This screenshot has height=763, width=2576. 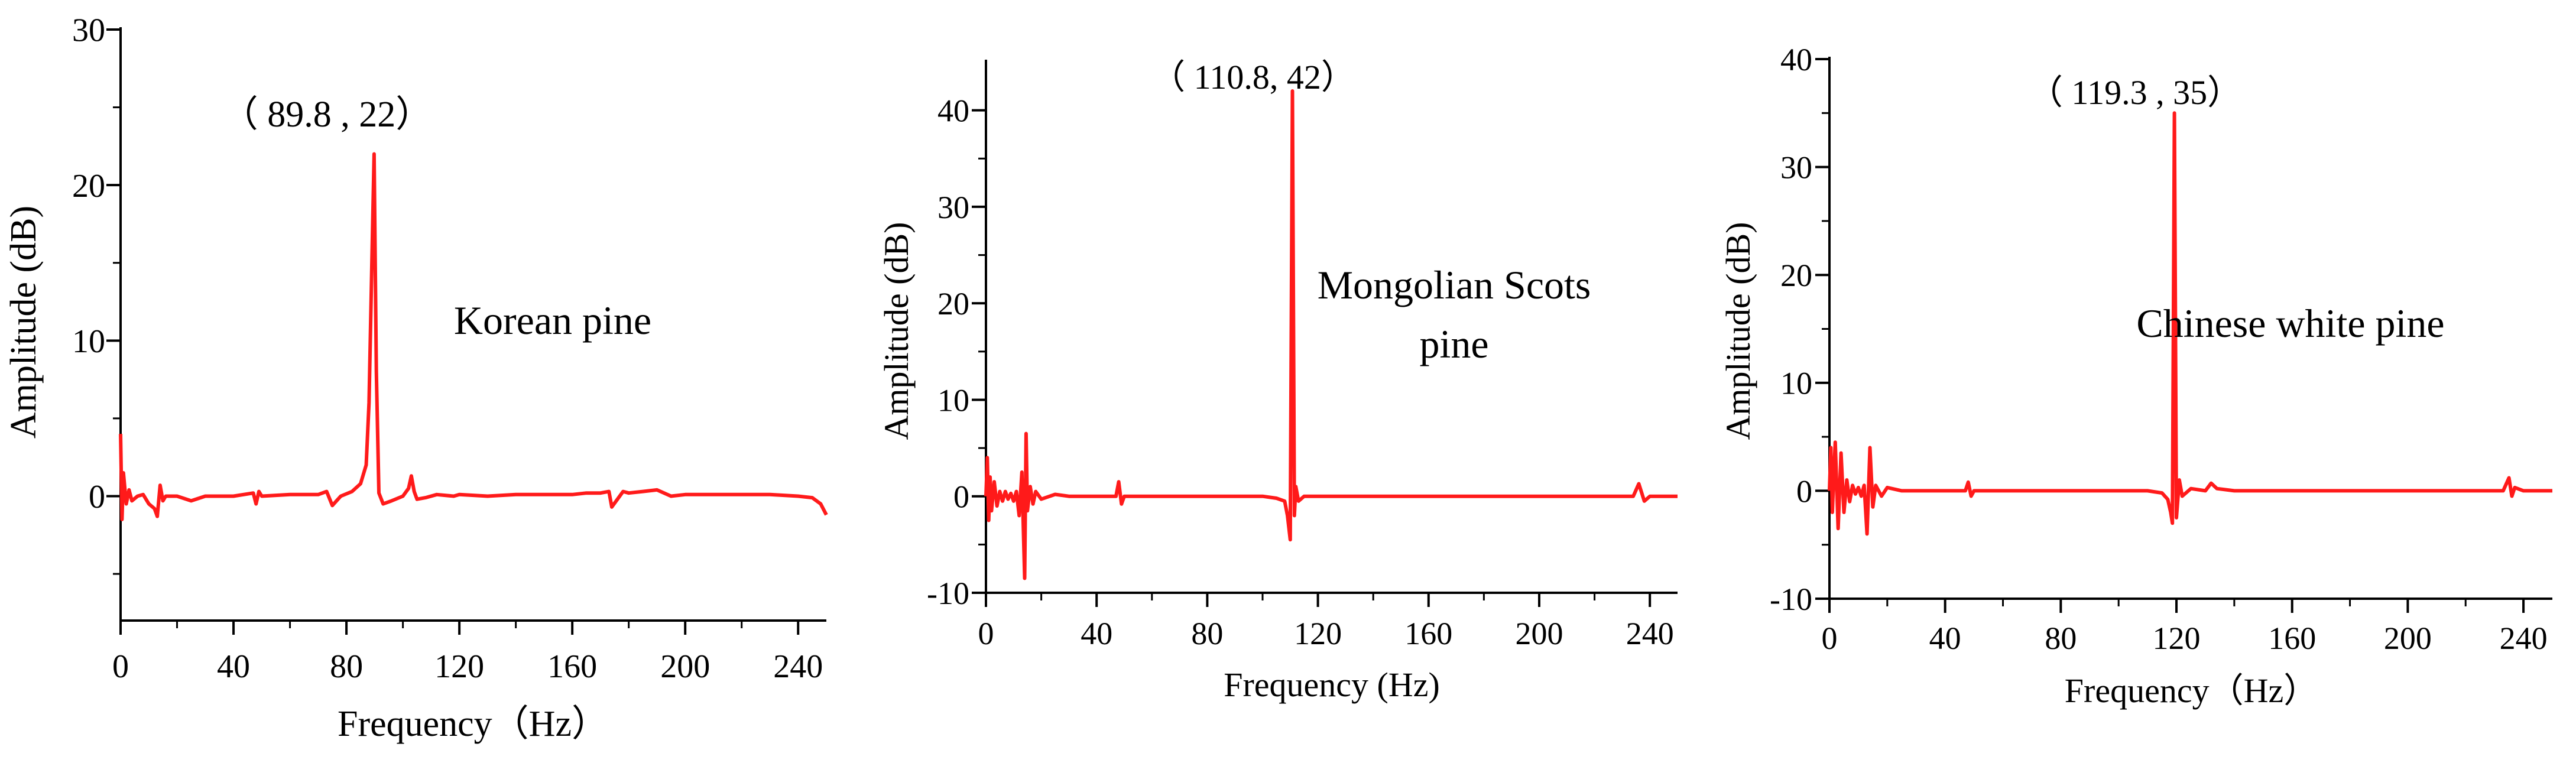 What do you see at coordinates (1332, 684) in the screenshot?
I see `x-axis-label: Frequency (Hz)` at bounding box center [1332, 684].